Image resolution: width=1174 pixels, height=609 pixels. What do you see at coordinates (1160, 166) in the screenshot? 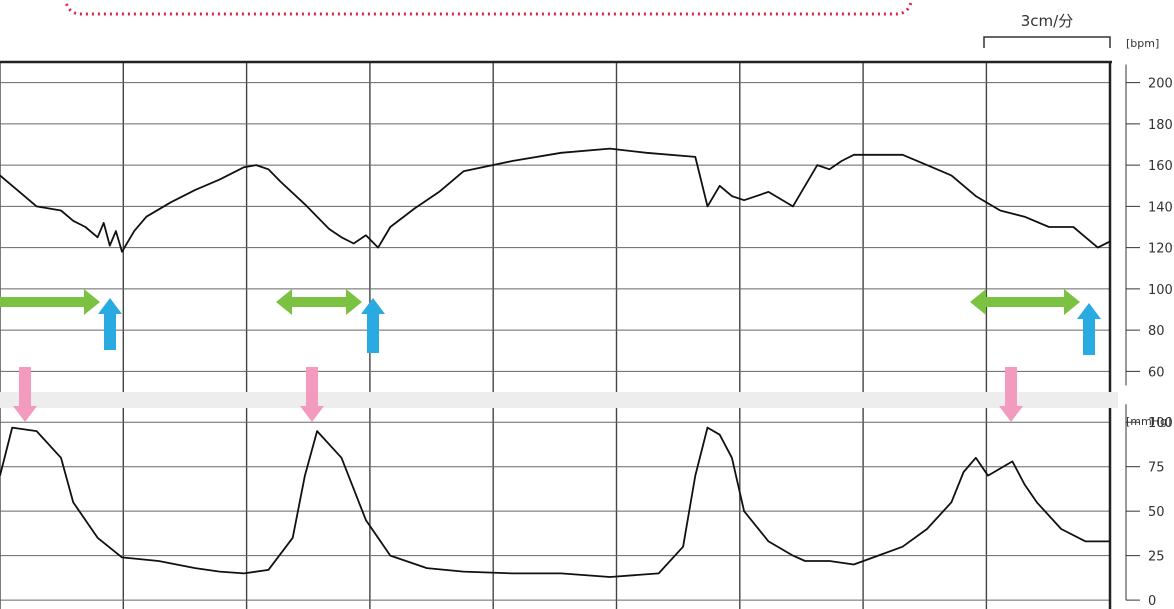
I see `axis-tick-label: 160` at bounding box center [1160, 166].